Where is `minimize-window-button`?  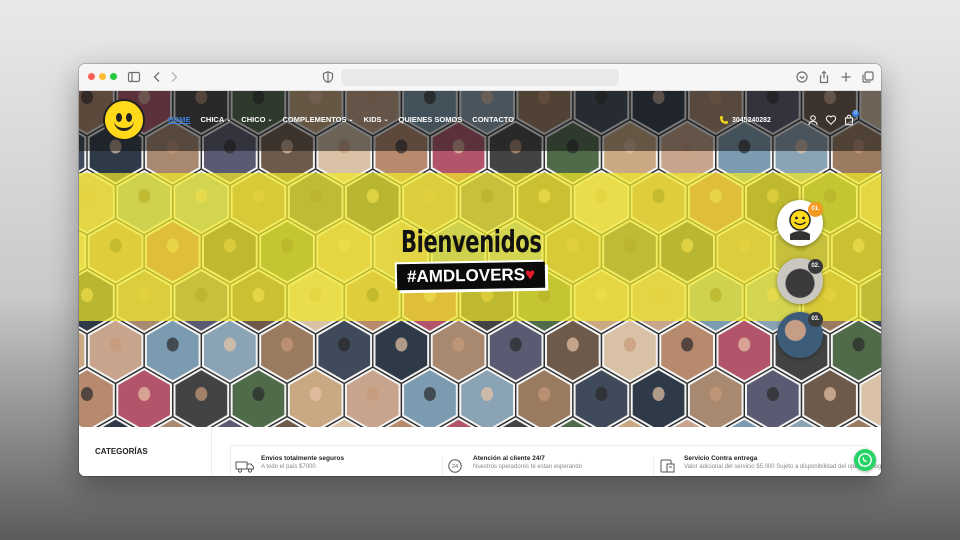 minimize-window-button is located at coordinates (102, 76).